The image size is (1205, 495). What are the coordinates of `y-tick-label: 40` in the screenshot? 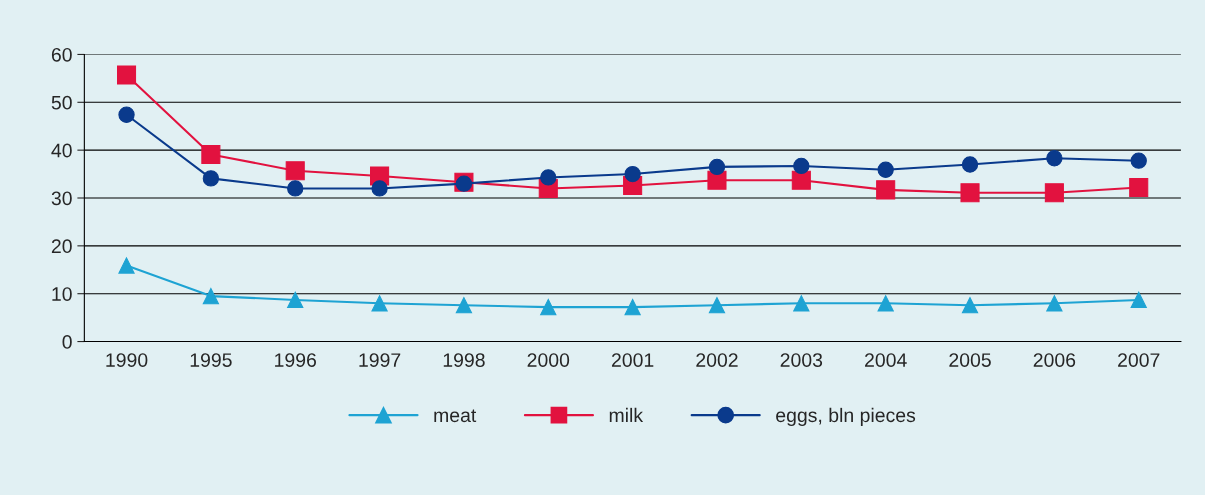 It's located at (61, 150).